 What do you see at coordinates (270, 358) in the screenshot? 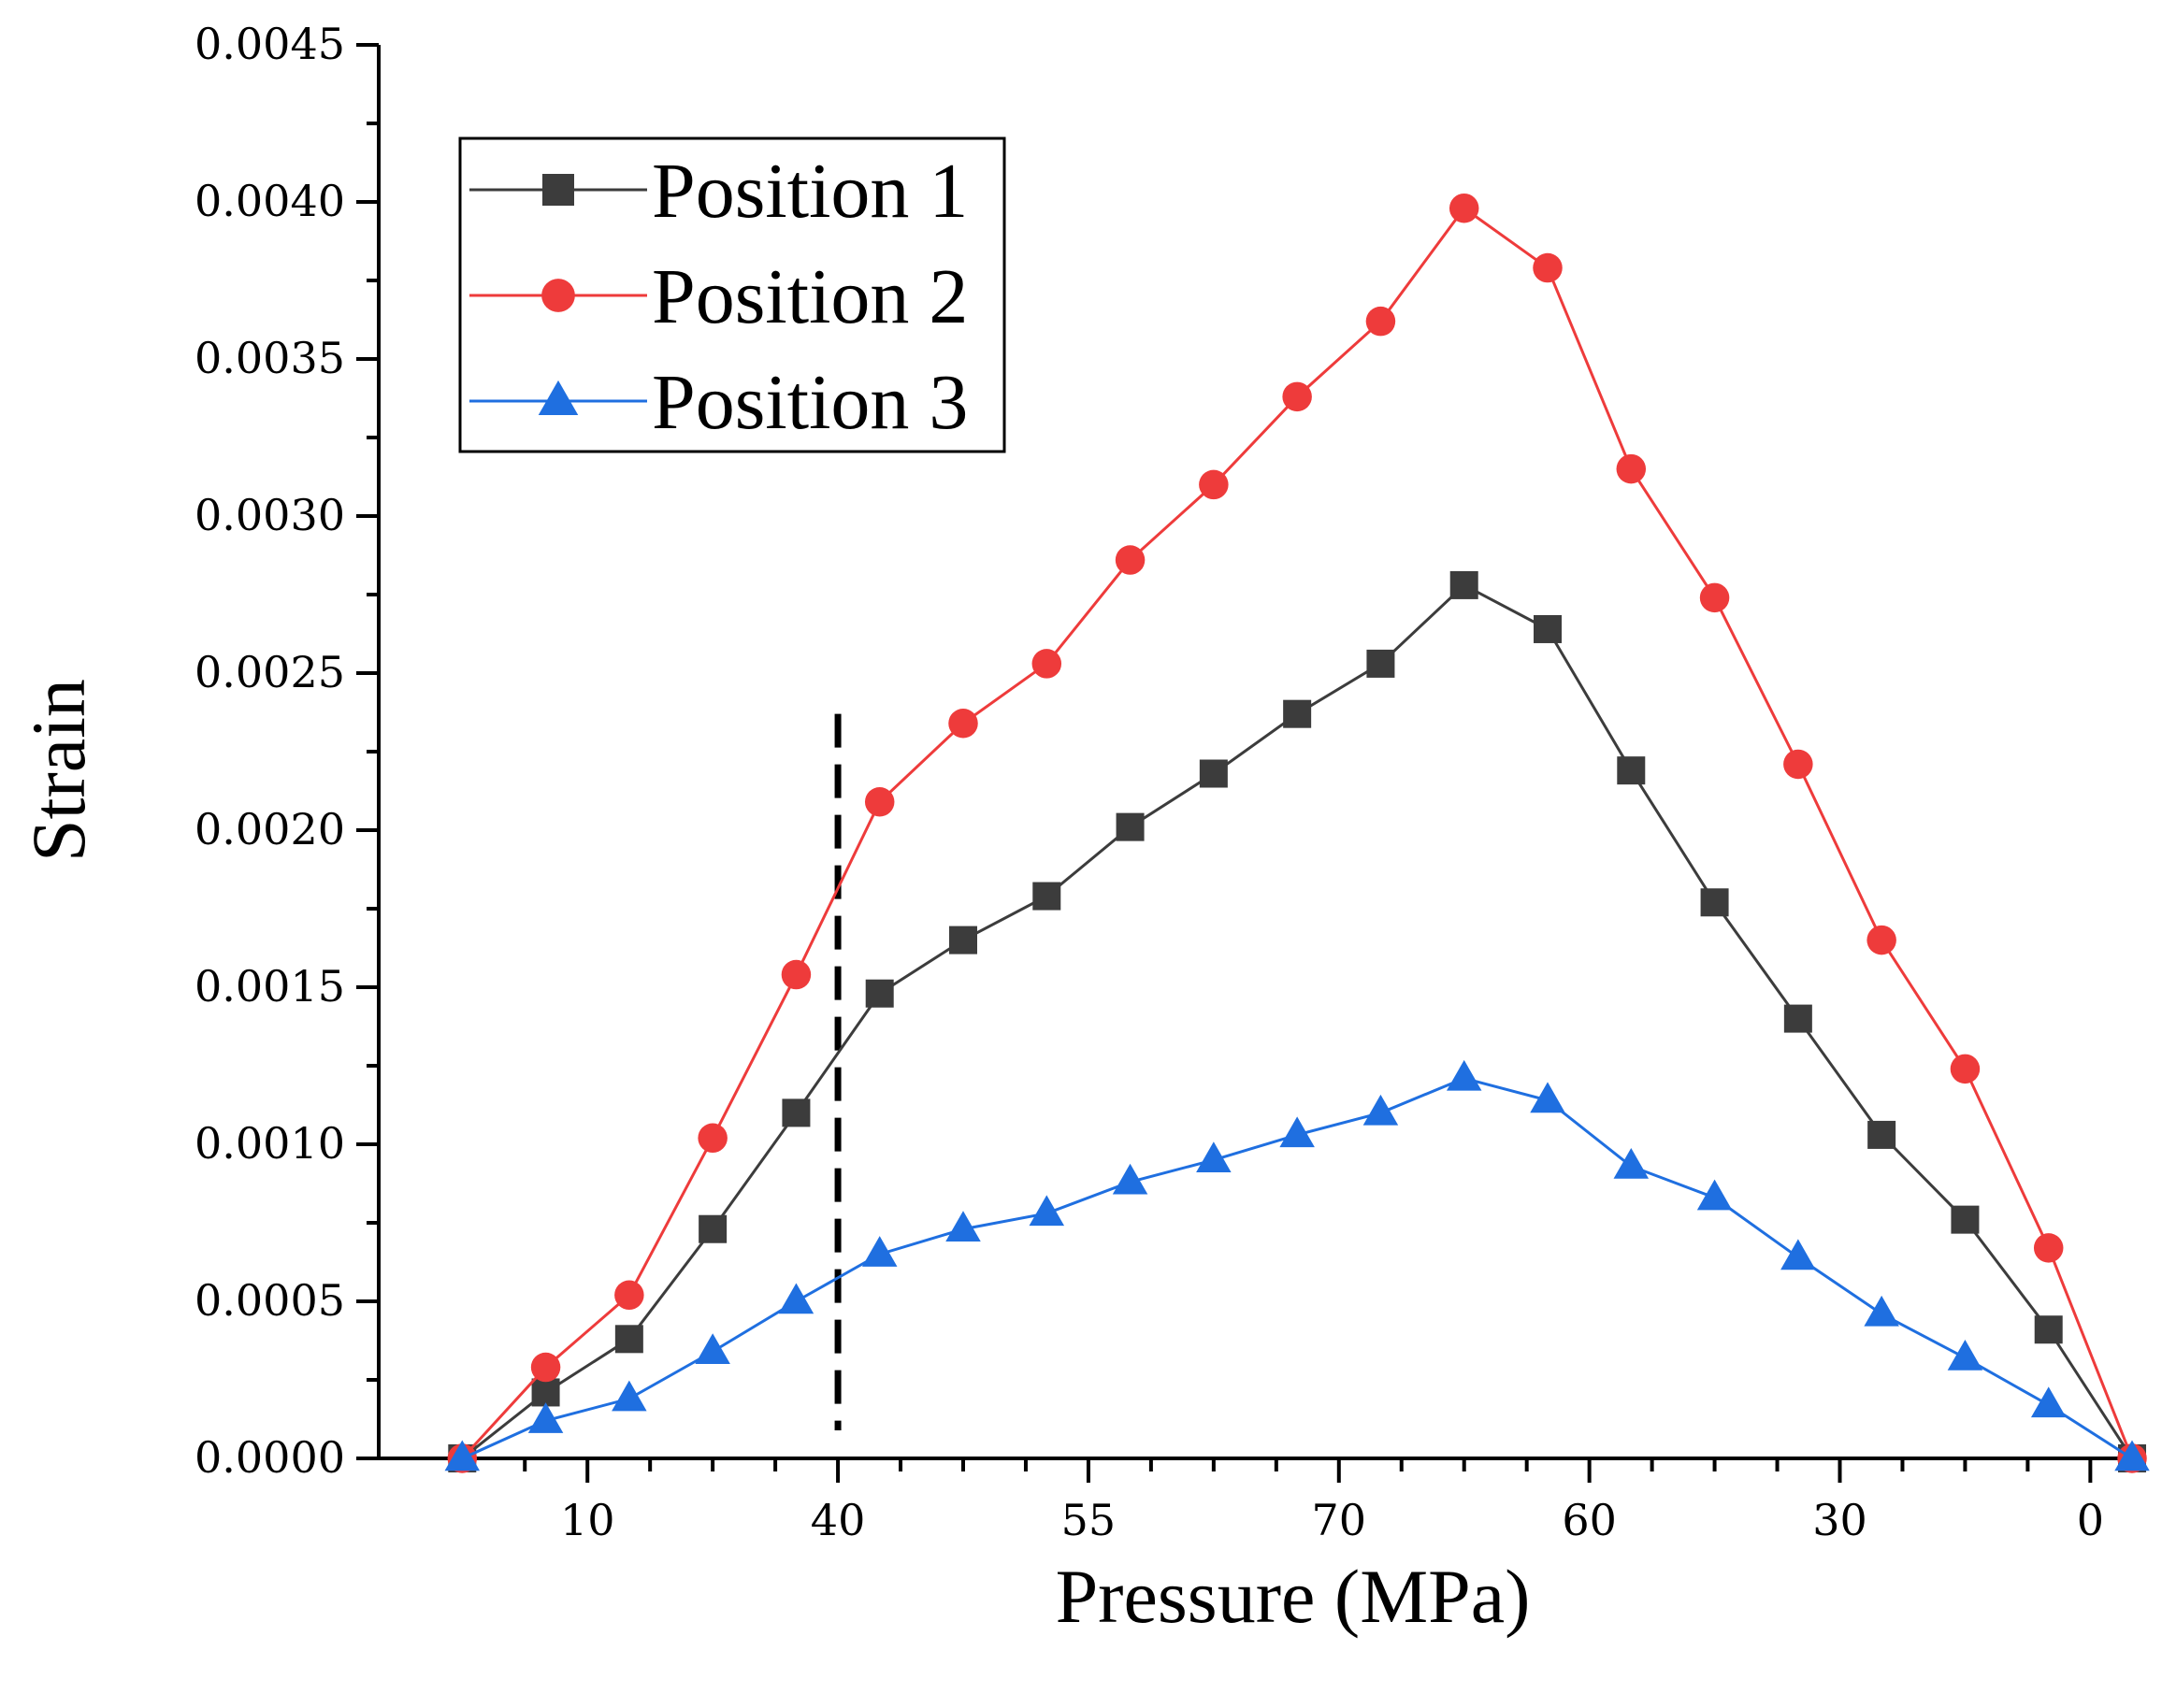
I see `y-tick-label: 0.0035` at bounding box center [270, 358].